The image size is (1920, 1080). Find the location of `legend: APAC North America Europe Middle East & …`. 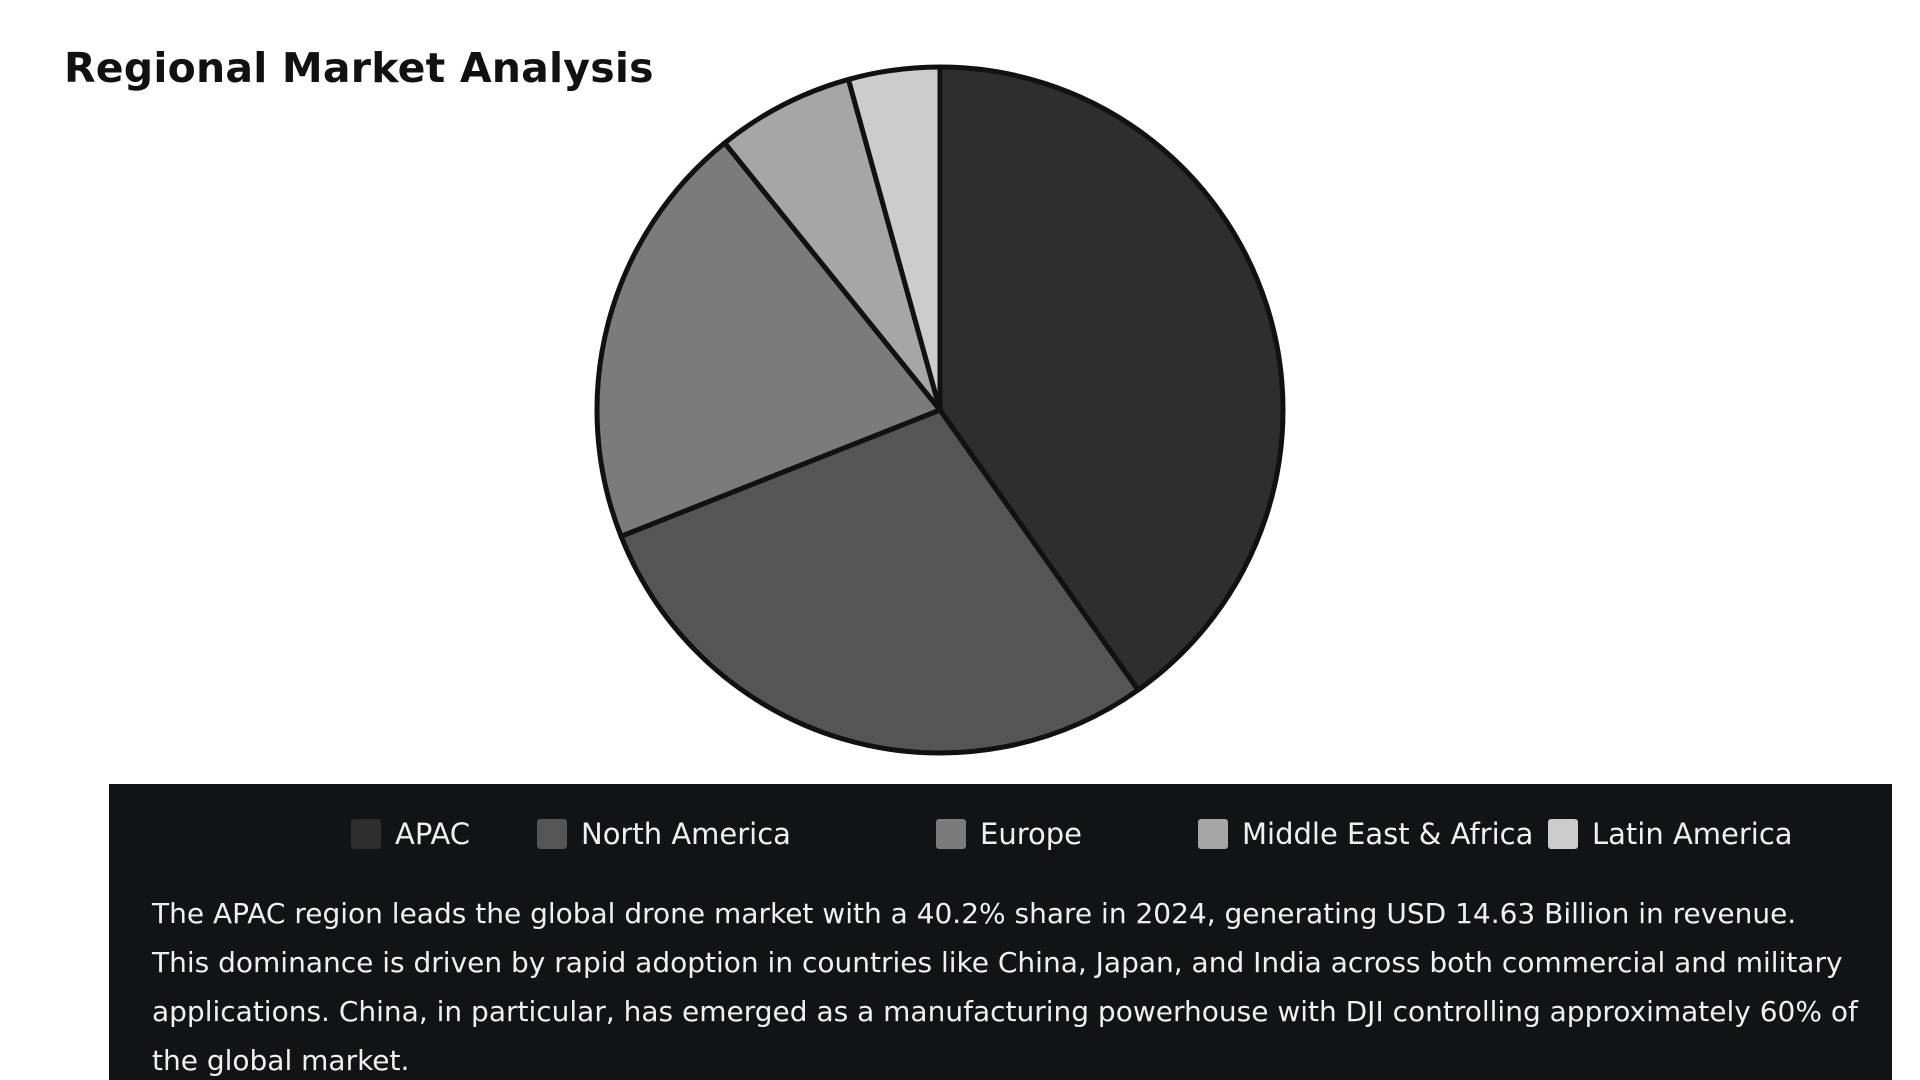

legend: APAC North America Europe Middle East & … is located at coordinates (1000, 834).